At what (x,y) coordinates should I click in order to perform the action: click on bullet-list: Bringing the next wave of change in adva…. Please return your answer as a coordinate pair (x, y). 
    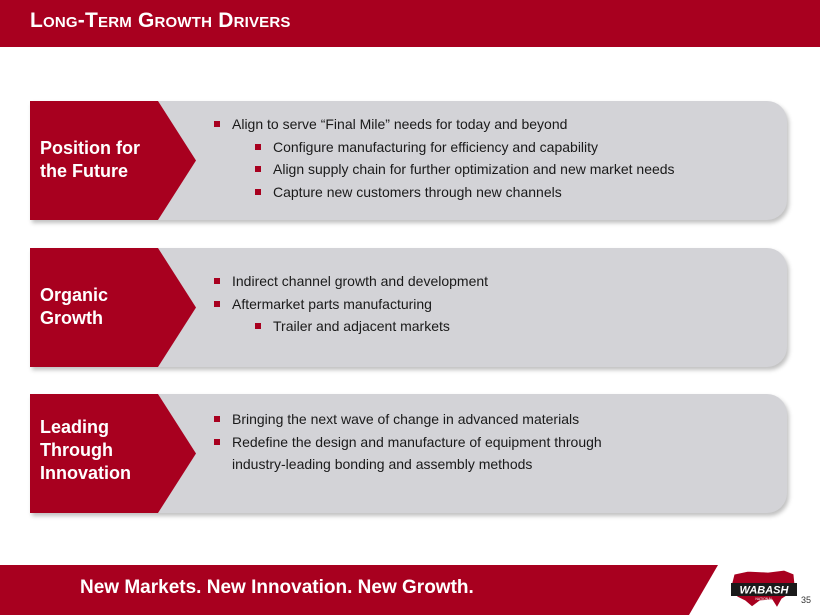
    Looking at the image, I should click on (407, 442).